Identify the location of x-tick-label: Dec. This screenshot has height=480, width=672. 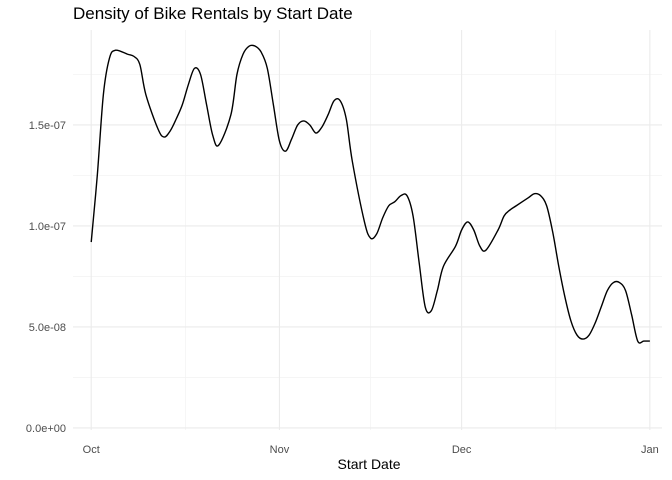
(462, 450).